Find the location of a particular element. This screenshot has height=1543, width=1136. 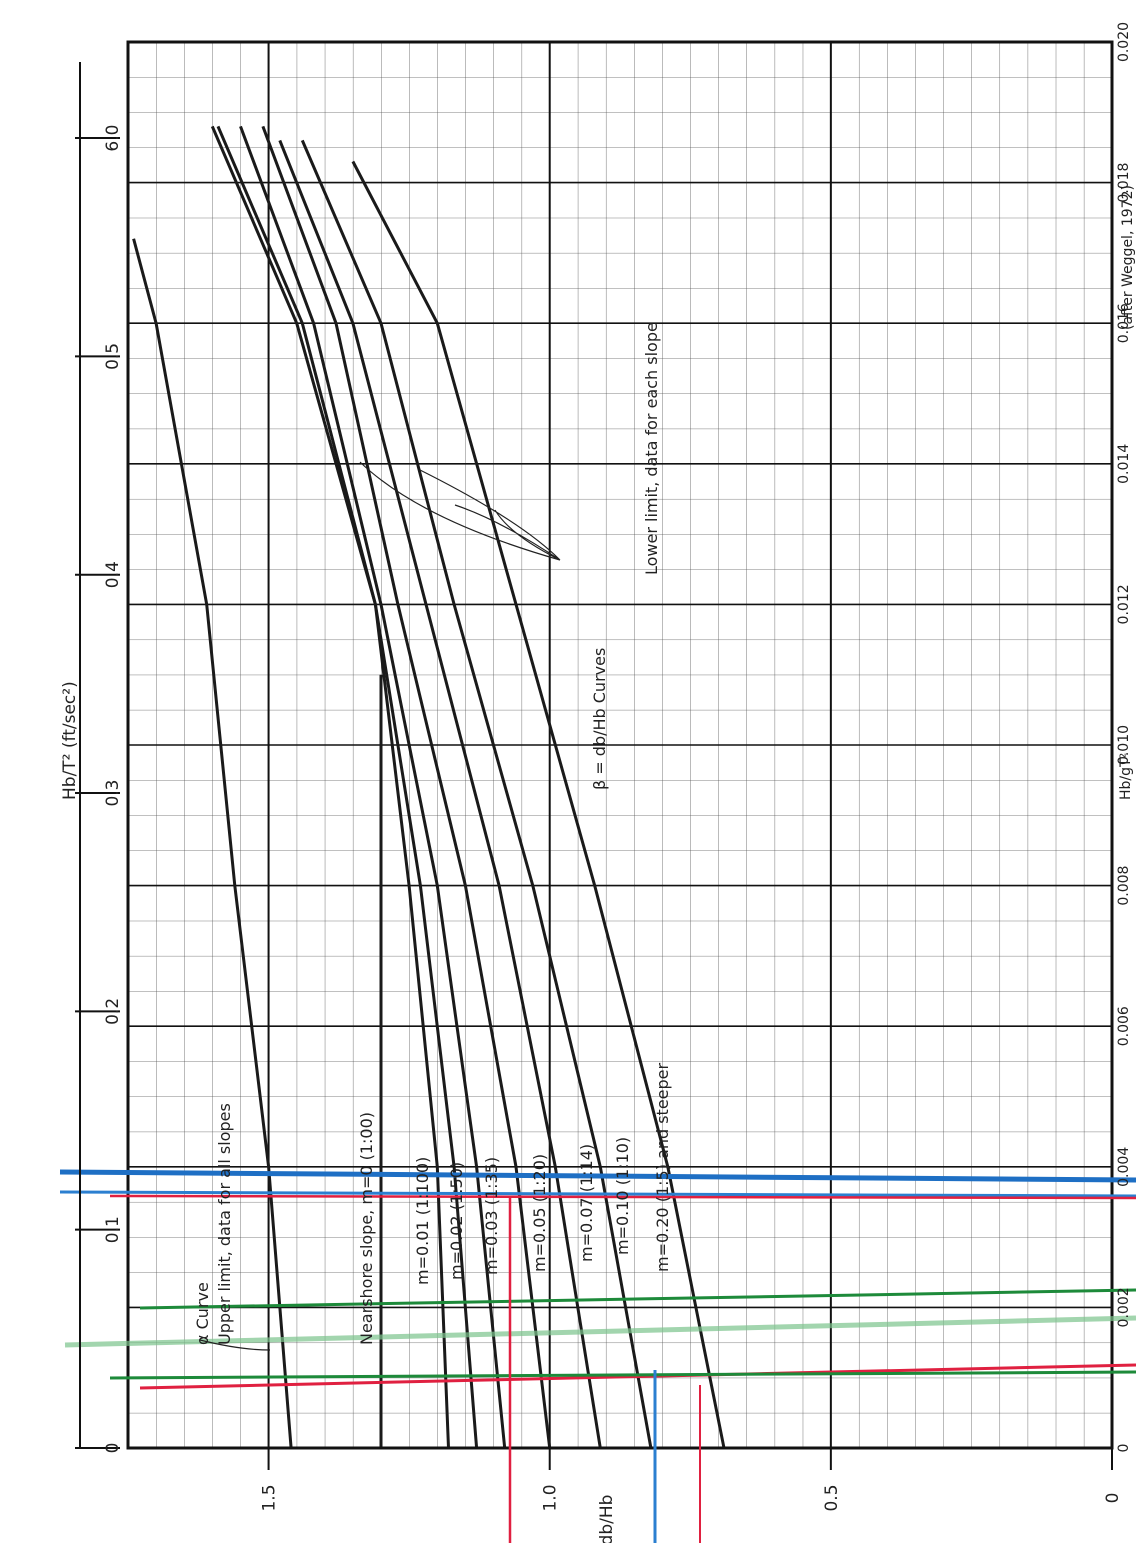

series-label: m=0.10 (1:10) is located at coordinates (622, 1196).